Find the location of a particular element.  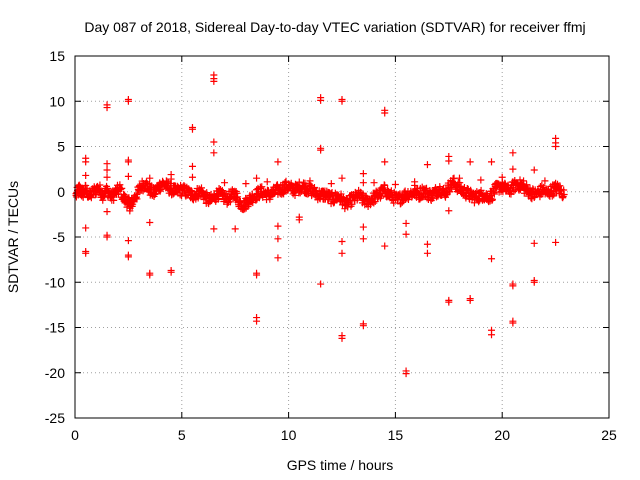

x-tick-label: 25 is located at coordinates (609, 435).